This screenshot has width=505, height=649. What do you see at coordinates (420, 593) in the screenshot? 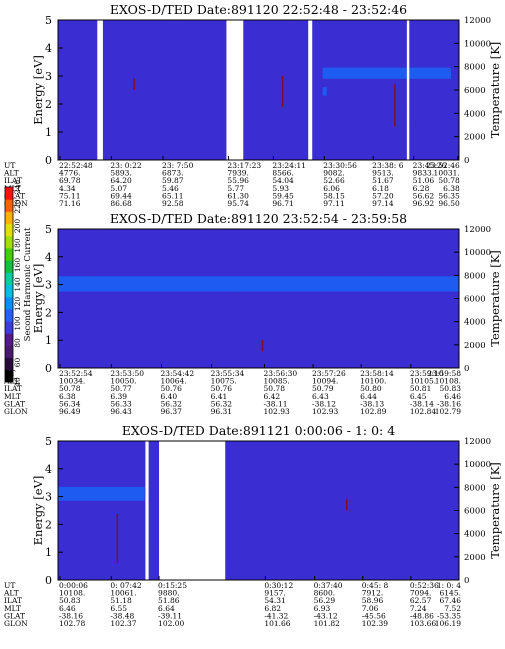
I see `table-cell: 7094.` at bounding box center [420, 593].